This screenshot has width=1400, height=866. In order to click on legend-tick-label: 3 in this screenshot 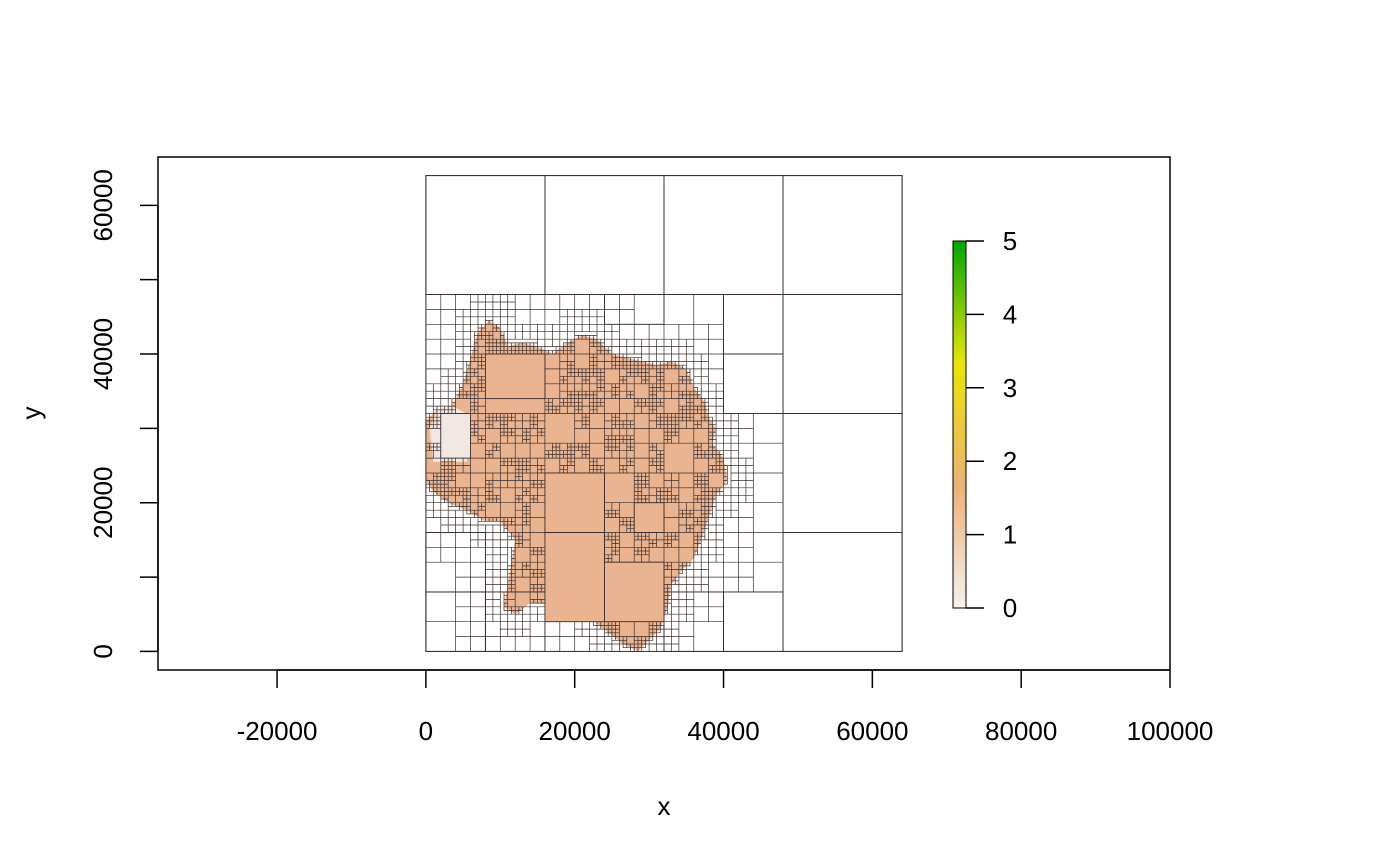, I will do `click(1010, 388)`.